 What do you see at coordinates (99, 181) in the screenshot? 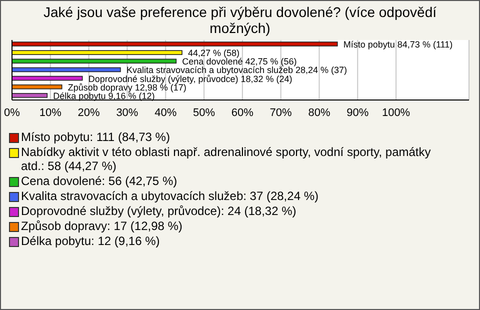
I see `legend-label: Cena dovolené: 56 (42,75 %)` at bounding box center [99, 181].